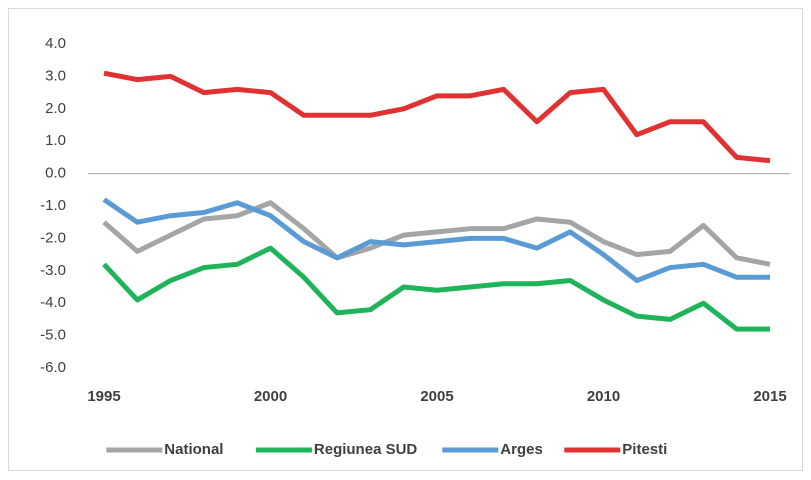  I want to click on x-tick-label: 1995, so click(103, 396).